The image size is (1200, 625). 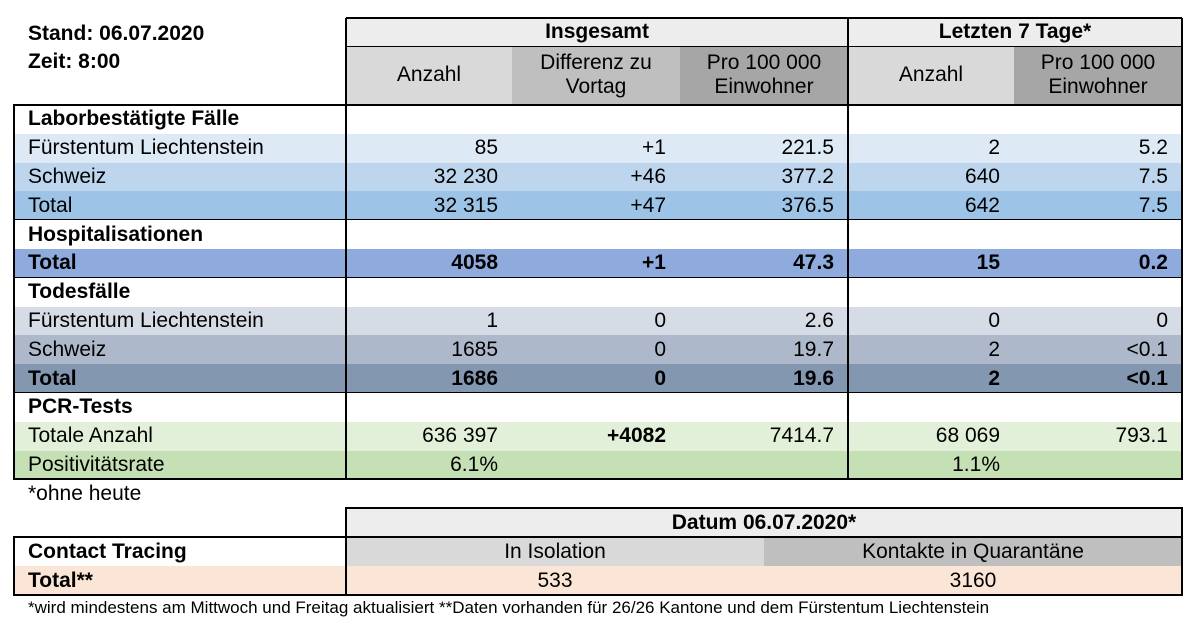 I want to click on cell: 19.7, so click(x=764, y=350).